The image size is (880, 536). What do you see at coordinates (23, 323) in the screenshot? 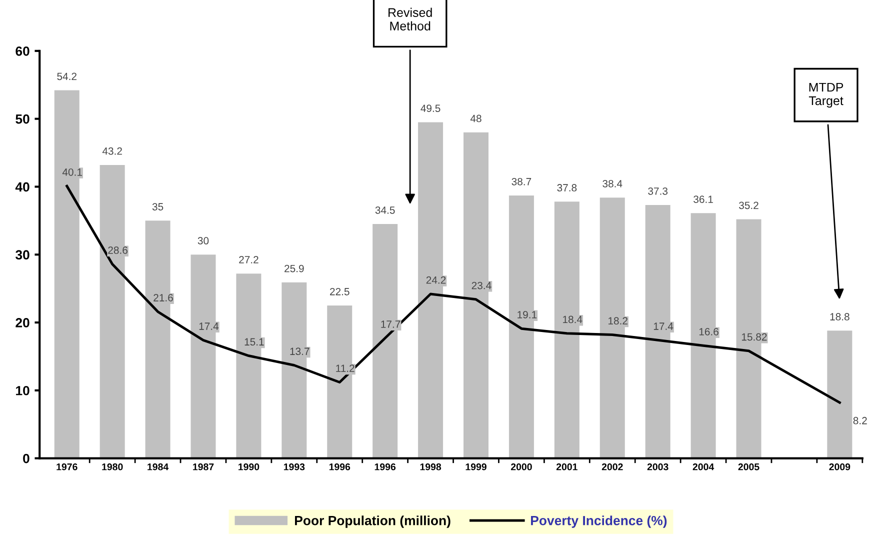
I see `y-tick-label: 20` at bounding box center [23, 323].